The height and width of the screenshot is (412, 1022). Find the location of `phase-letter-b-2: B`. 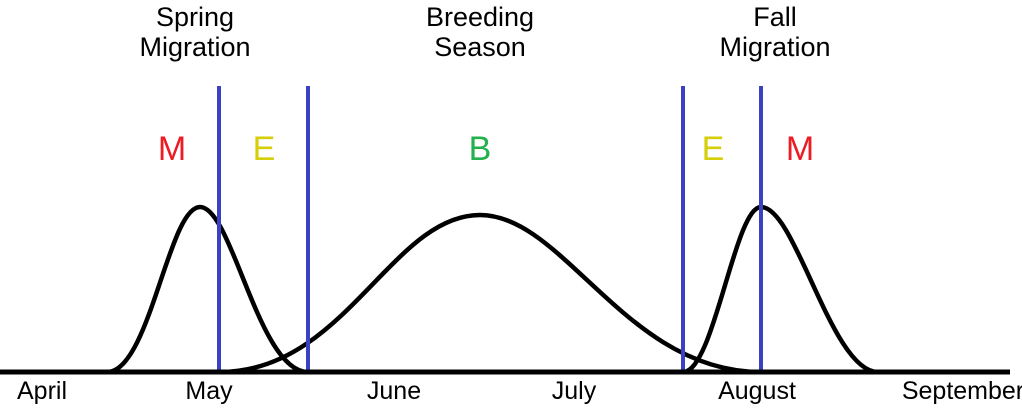

phase-letter-b-2: B is located at coordinates (480, 149).